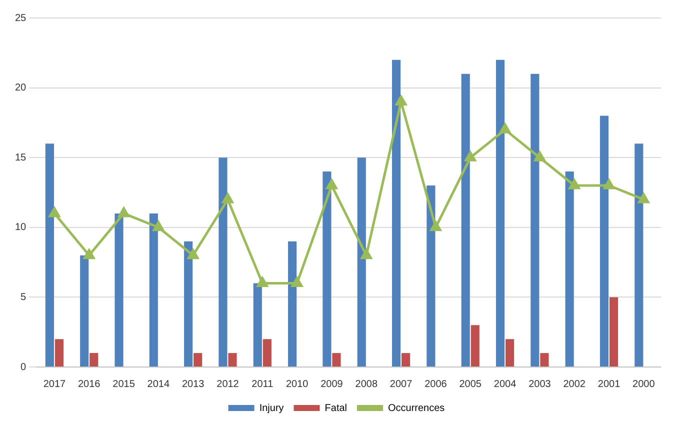 The image size is (679, 435). Describe the element at coordinates (21, 158) in the screenshot. I see `y-tick-label: 15` at that location.